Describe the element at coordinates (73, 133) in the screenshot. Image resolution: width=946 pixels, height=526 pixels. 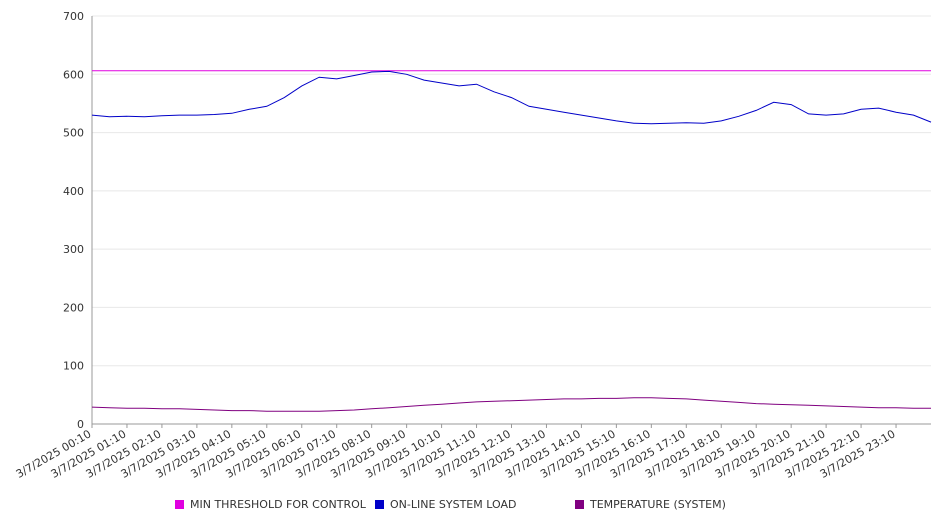
I see `y-tick-label: 500` at that location.